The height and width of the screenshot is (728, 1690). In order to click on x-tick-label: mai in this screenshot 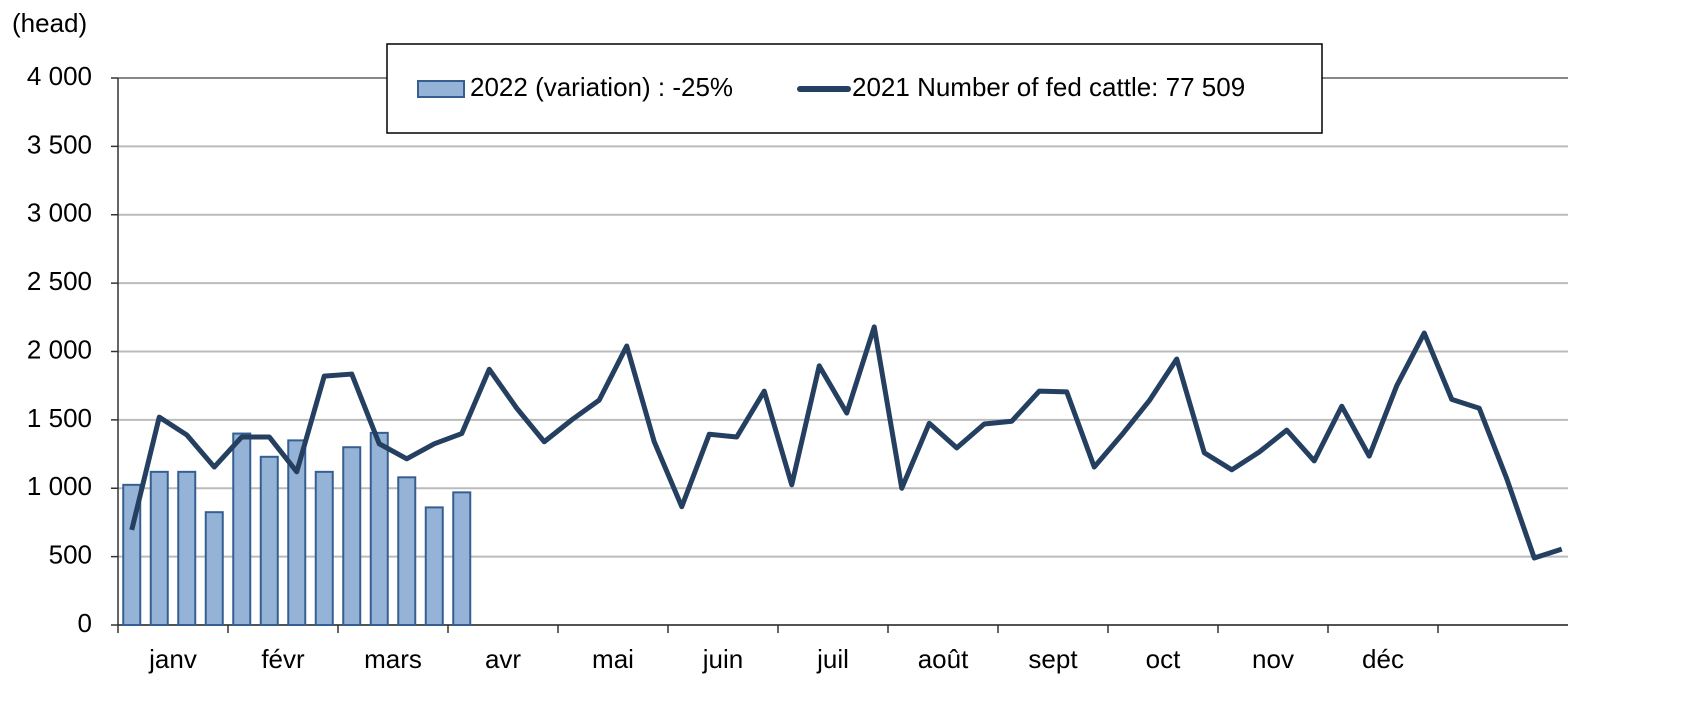, I will do `click(613, 659)`.